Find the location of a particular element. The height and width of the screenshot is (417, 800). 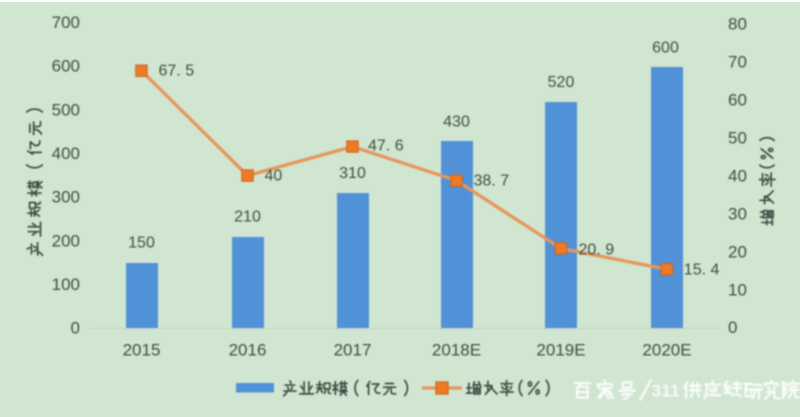

svg-text: 2020E is located at coordinates (666, 350).